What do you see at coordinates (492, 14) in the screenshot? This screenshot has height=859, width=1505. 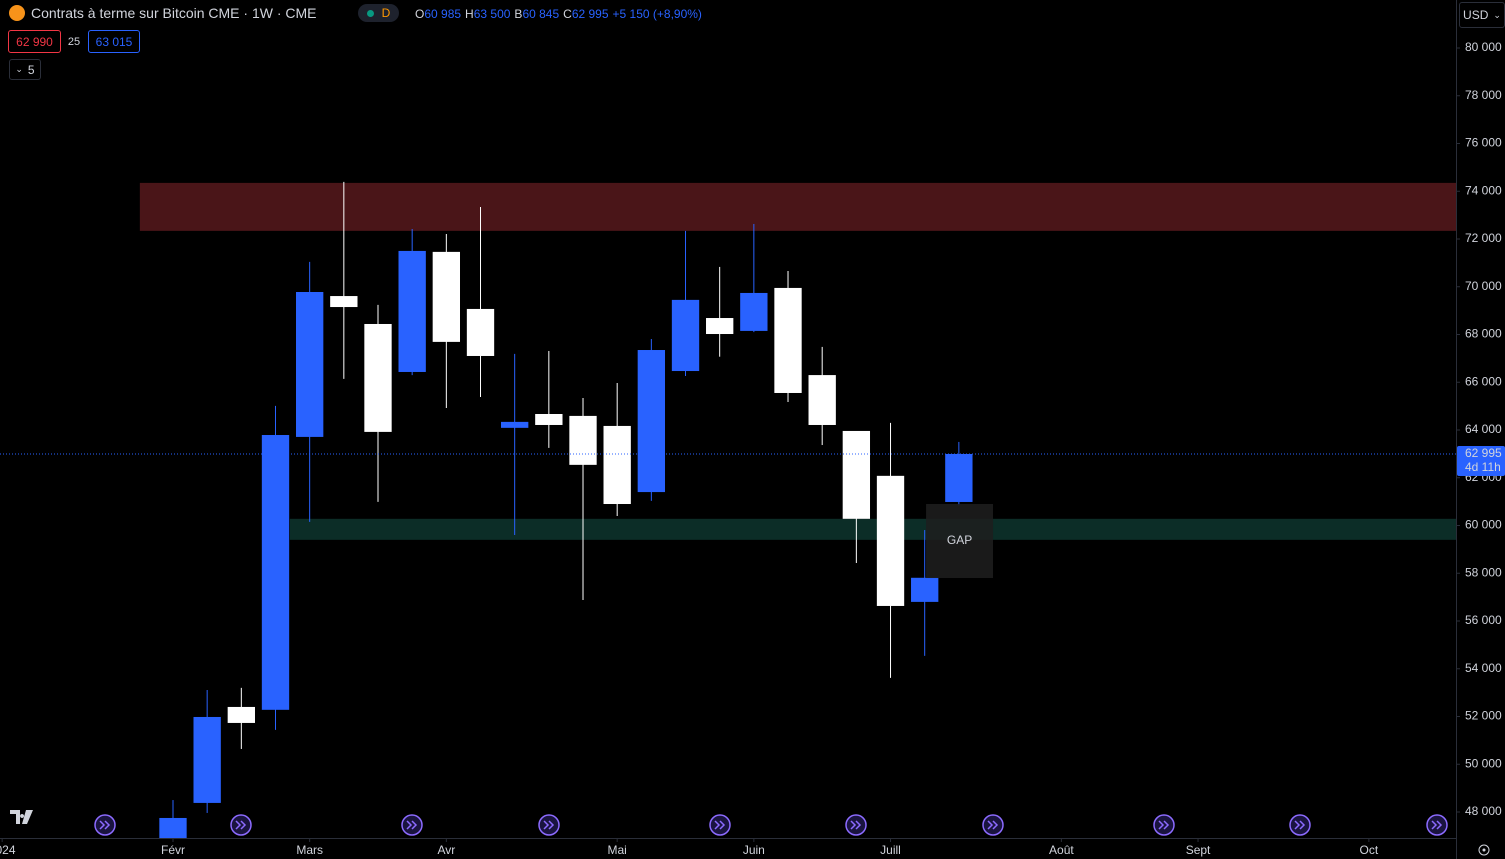 I see `ohlc-value: 63 500` at bounding box center [492, 14].